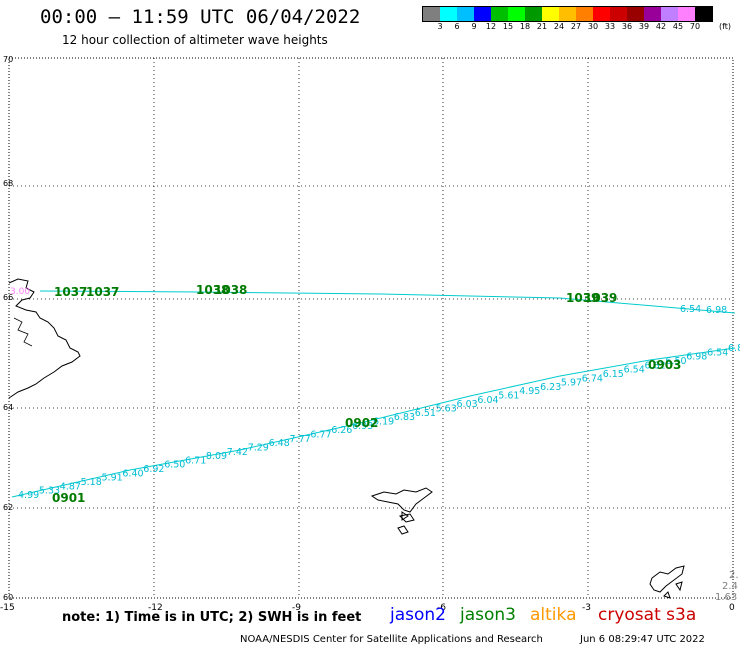 Image resolution: width=740 pixels, height=650 pixels. I want to click on iceland-coastline, so click(44, 338).